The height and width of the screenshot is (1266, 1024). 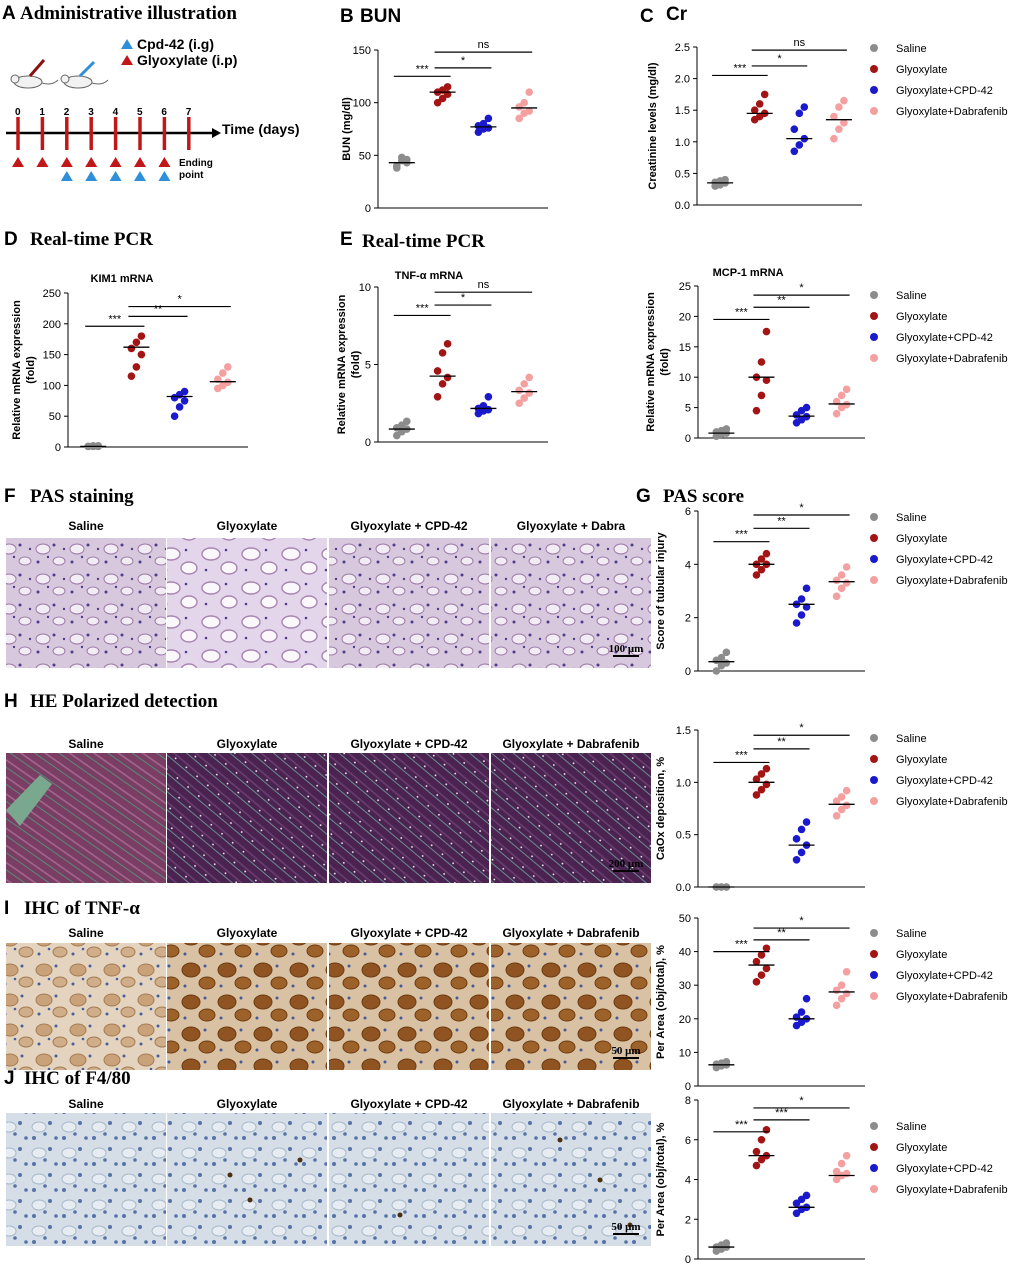 I want to click on y-tick-label: 20, so click(x=685, y=317).